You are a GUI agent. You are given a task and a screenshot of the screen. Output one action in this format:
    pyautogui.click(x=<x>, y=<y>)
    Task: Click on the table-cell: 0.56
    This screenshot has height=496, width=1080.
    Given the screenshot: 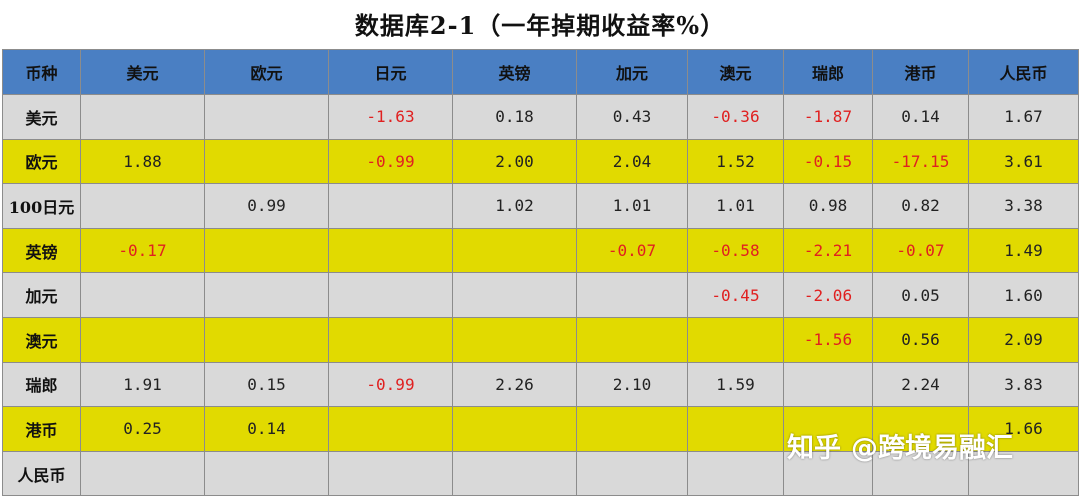 What is the action you would take?
    pyautogui.click(x=920, y=339)
    